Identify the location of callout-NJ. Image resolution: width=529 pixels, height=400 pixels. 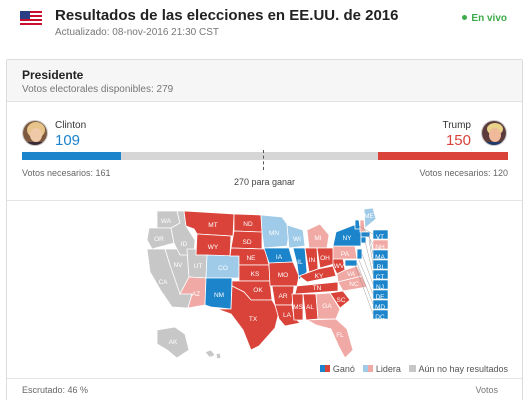
(380, 284).